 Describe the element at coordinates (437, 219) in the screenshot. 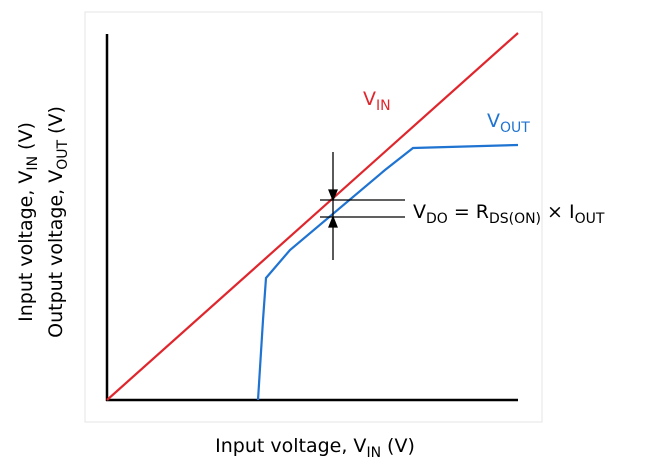

I see `subscript: DO` at that location.